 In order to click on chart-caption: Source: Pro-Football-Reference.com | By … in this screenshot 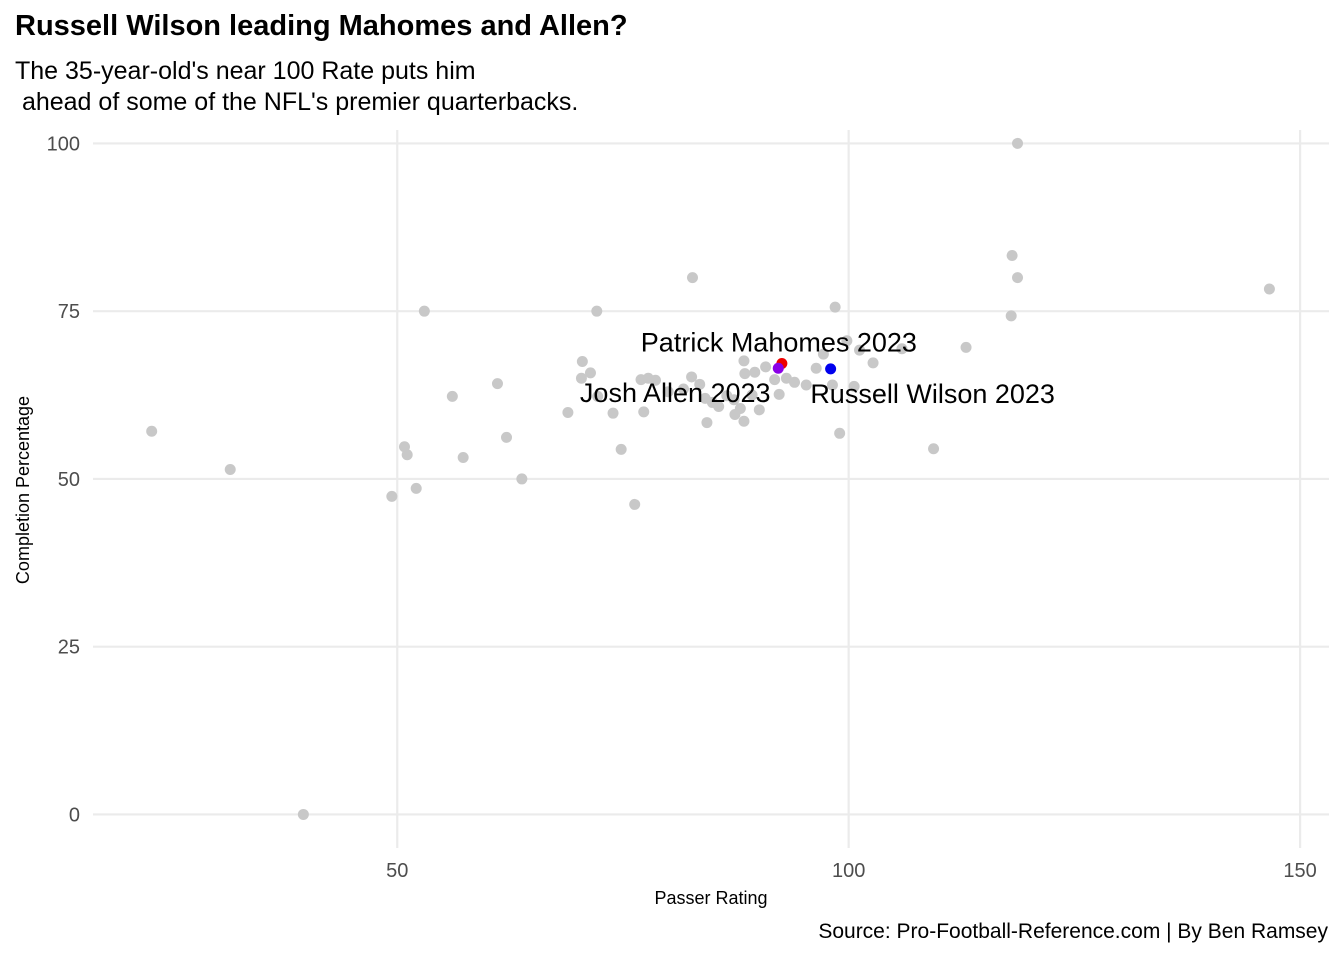, I will do `click(1073, 931)`.